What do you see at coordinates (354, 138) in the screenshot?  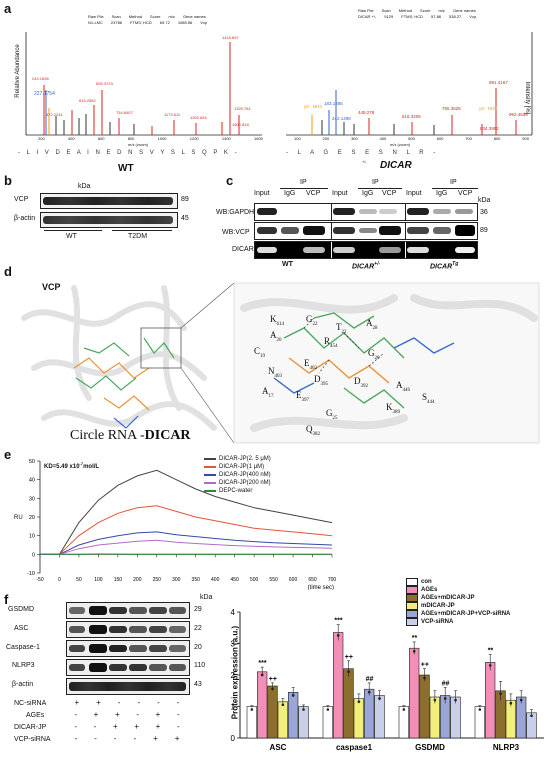 I see `xtick: 300` at bounding box center [354, 138].